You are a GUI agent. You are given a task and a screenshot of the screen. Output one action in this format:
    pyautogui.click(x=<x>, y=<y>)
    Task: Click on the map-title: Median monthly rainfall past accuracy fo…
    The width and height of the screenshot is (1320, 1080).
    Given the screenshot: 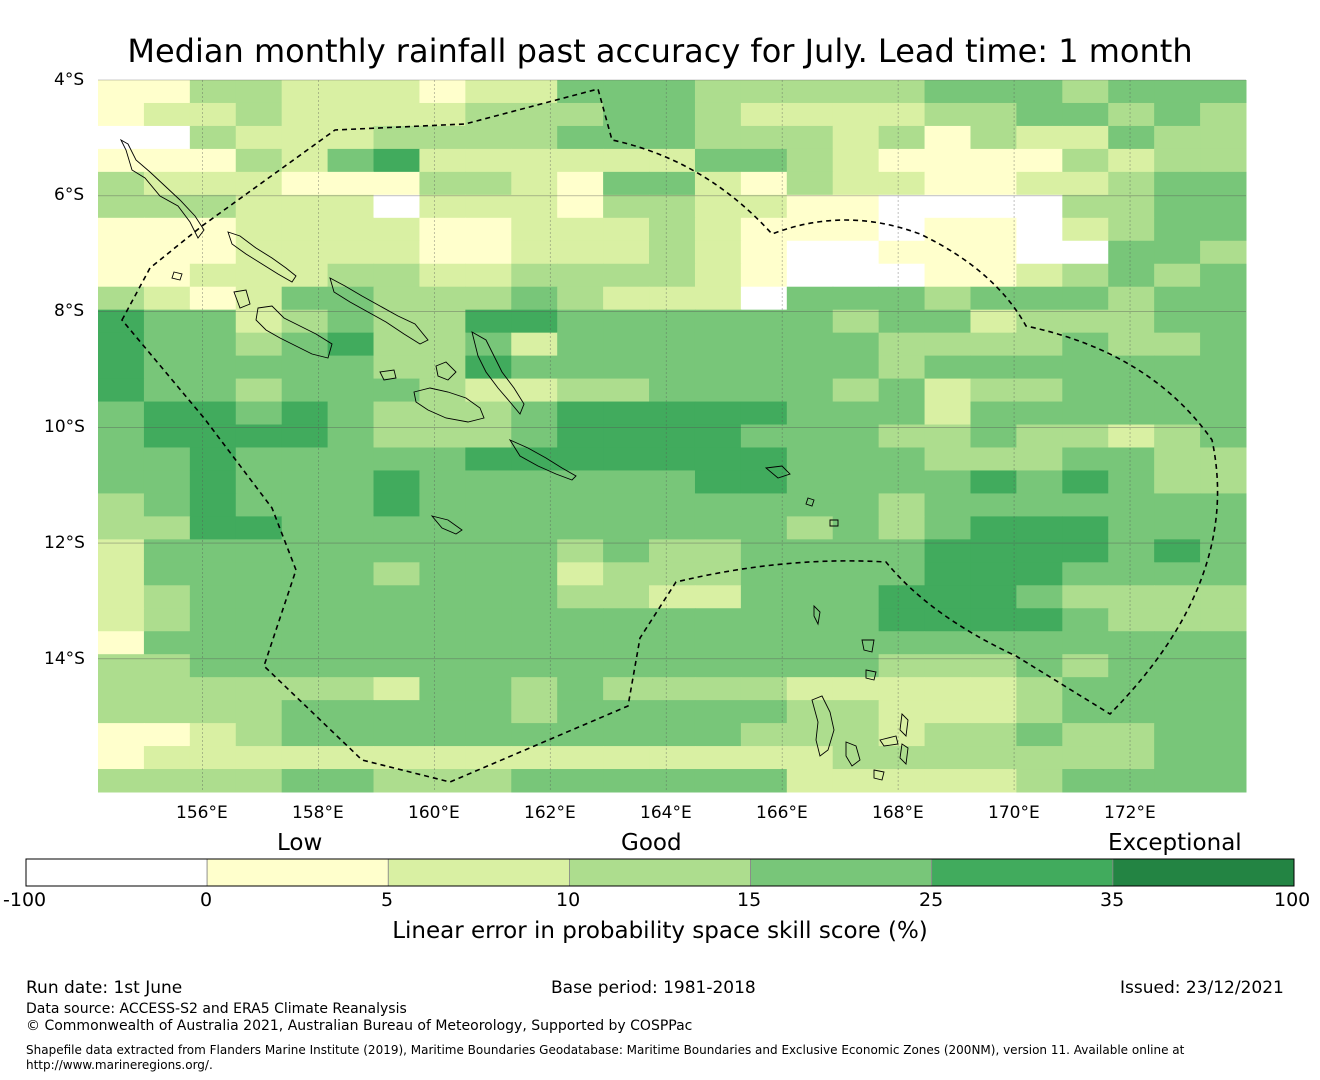 What is the action you would take?
    pyautogui.click(x=660, y=51)
    